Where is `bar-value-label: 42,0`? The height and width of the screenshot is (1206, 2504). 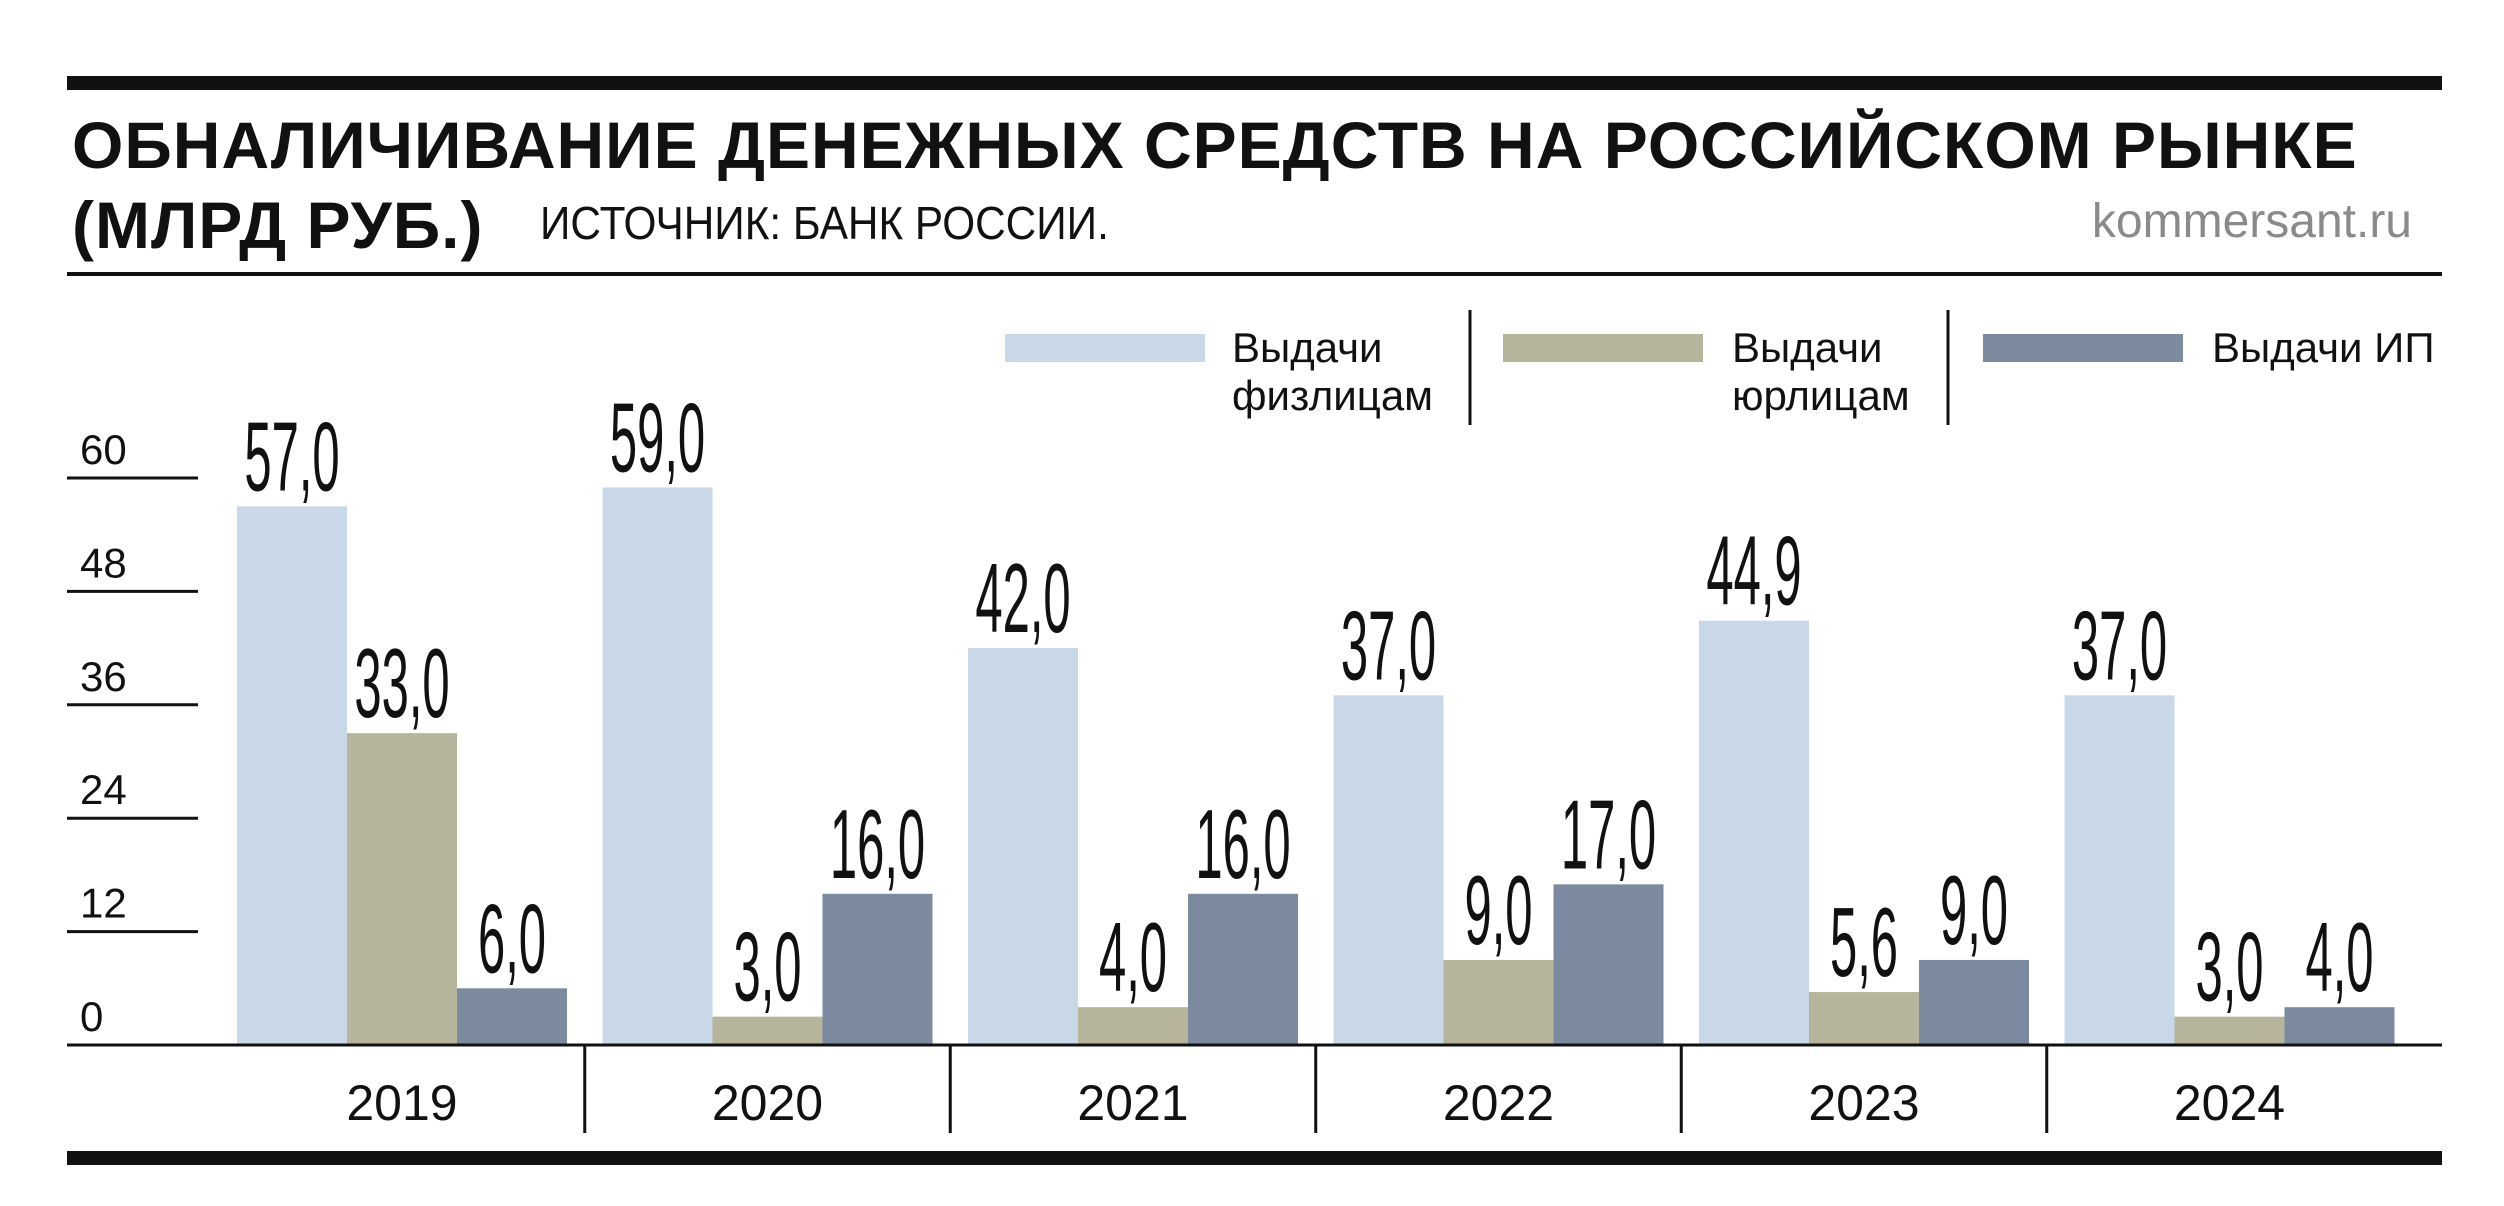 bar-value-label: 42,0 is located at coordinates (1022, 599).